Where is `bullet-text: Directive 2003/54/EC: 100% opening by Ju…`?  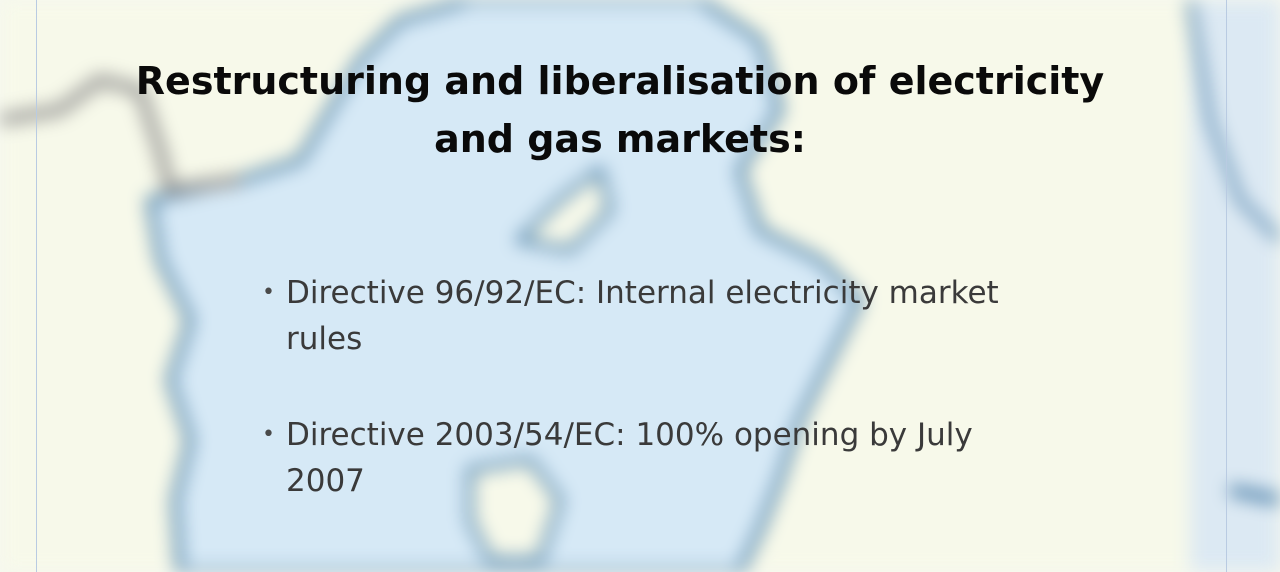 bullet-text: Directive 2003/54/EC: 100% opening by Ju… is located at coordinates (629, 458).